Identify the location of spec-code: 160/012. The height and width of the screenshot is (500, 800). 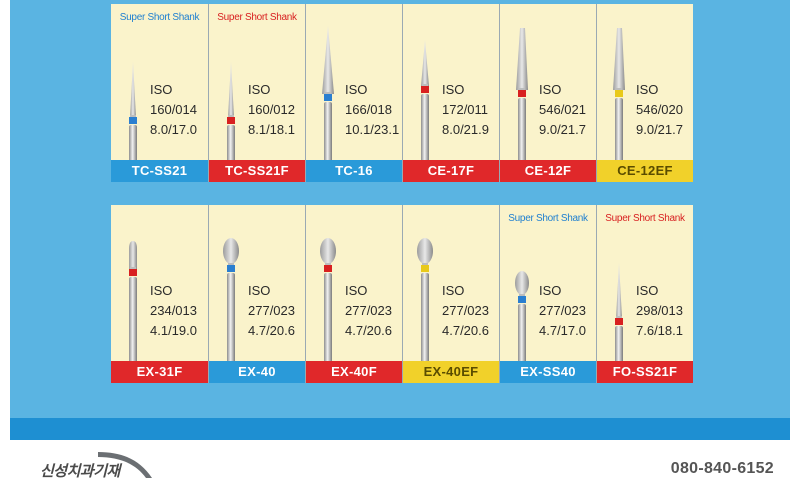
(271, 109).